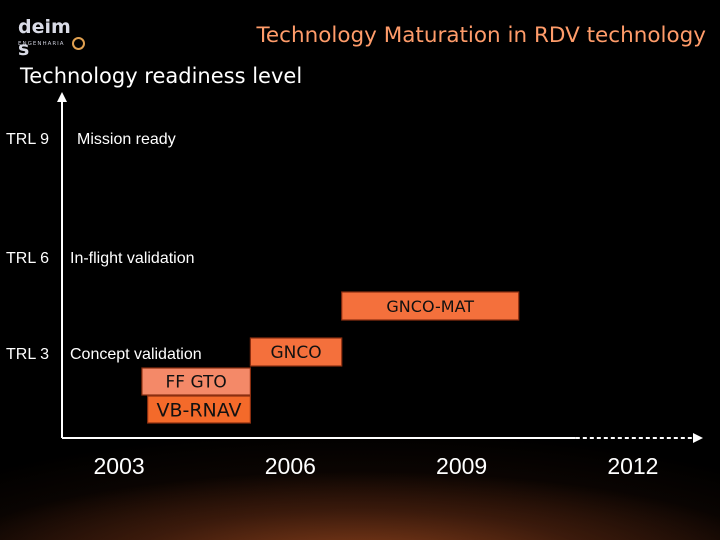 This screenshot has width=720, height=540. I want to click on bar-gnco-mat, so click(430, 306).